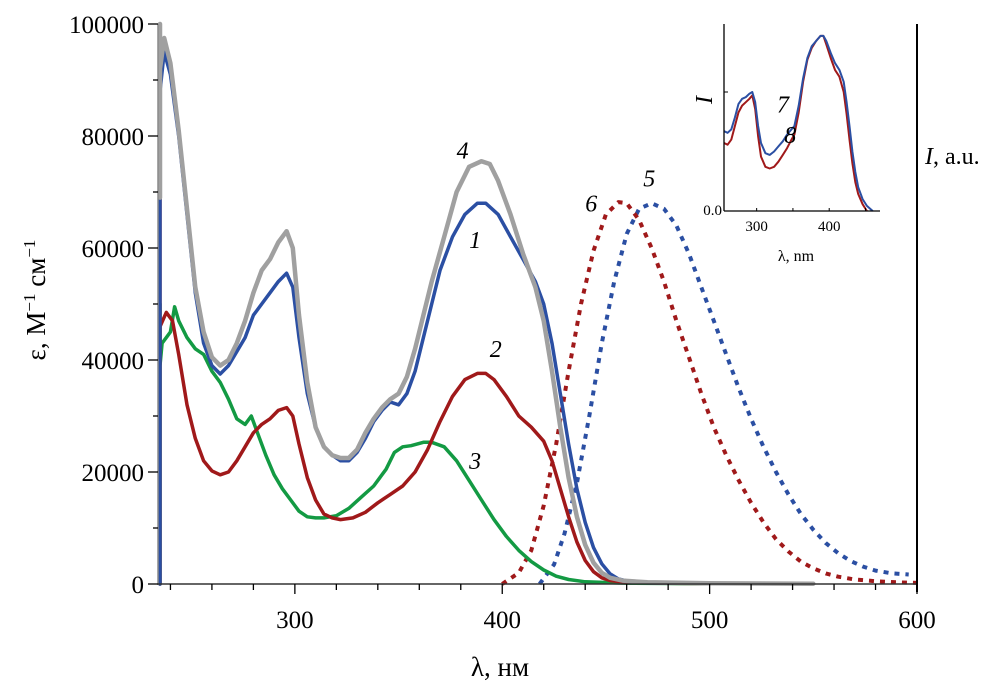  What do you see at coordinates (952, 157) in the screenshot?
I see `right-axis-title: I, a.u.` at bounding box center [952, 157].